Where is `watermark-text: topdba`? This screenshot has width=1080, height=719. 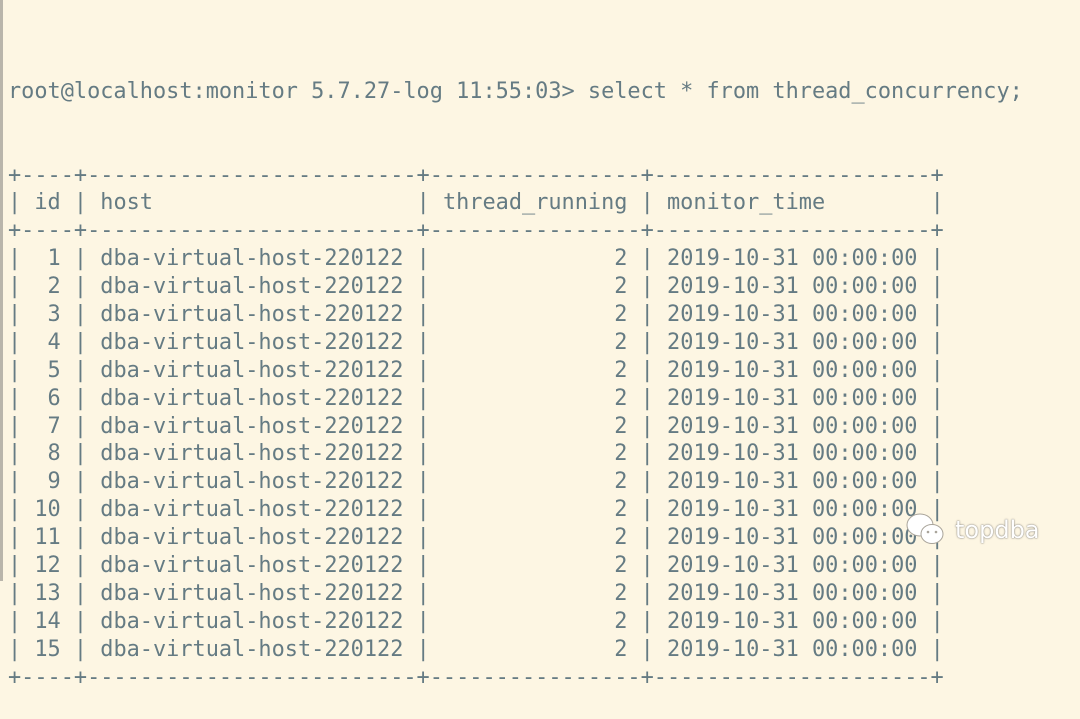
watermark-text: topdba is located at coordinates (997, 530).